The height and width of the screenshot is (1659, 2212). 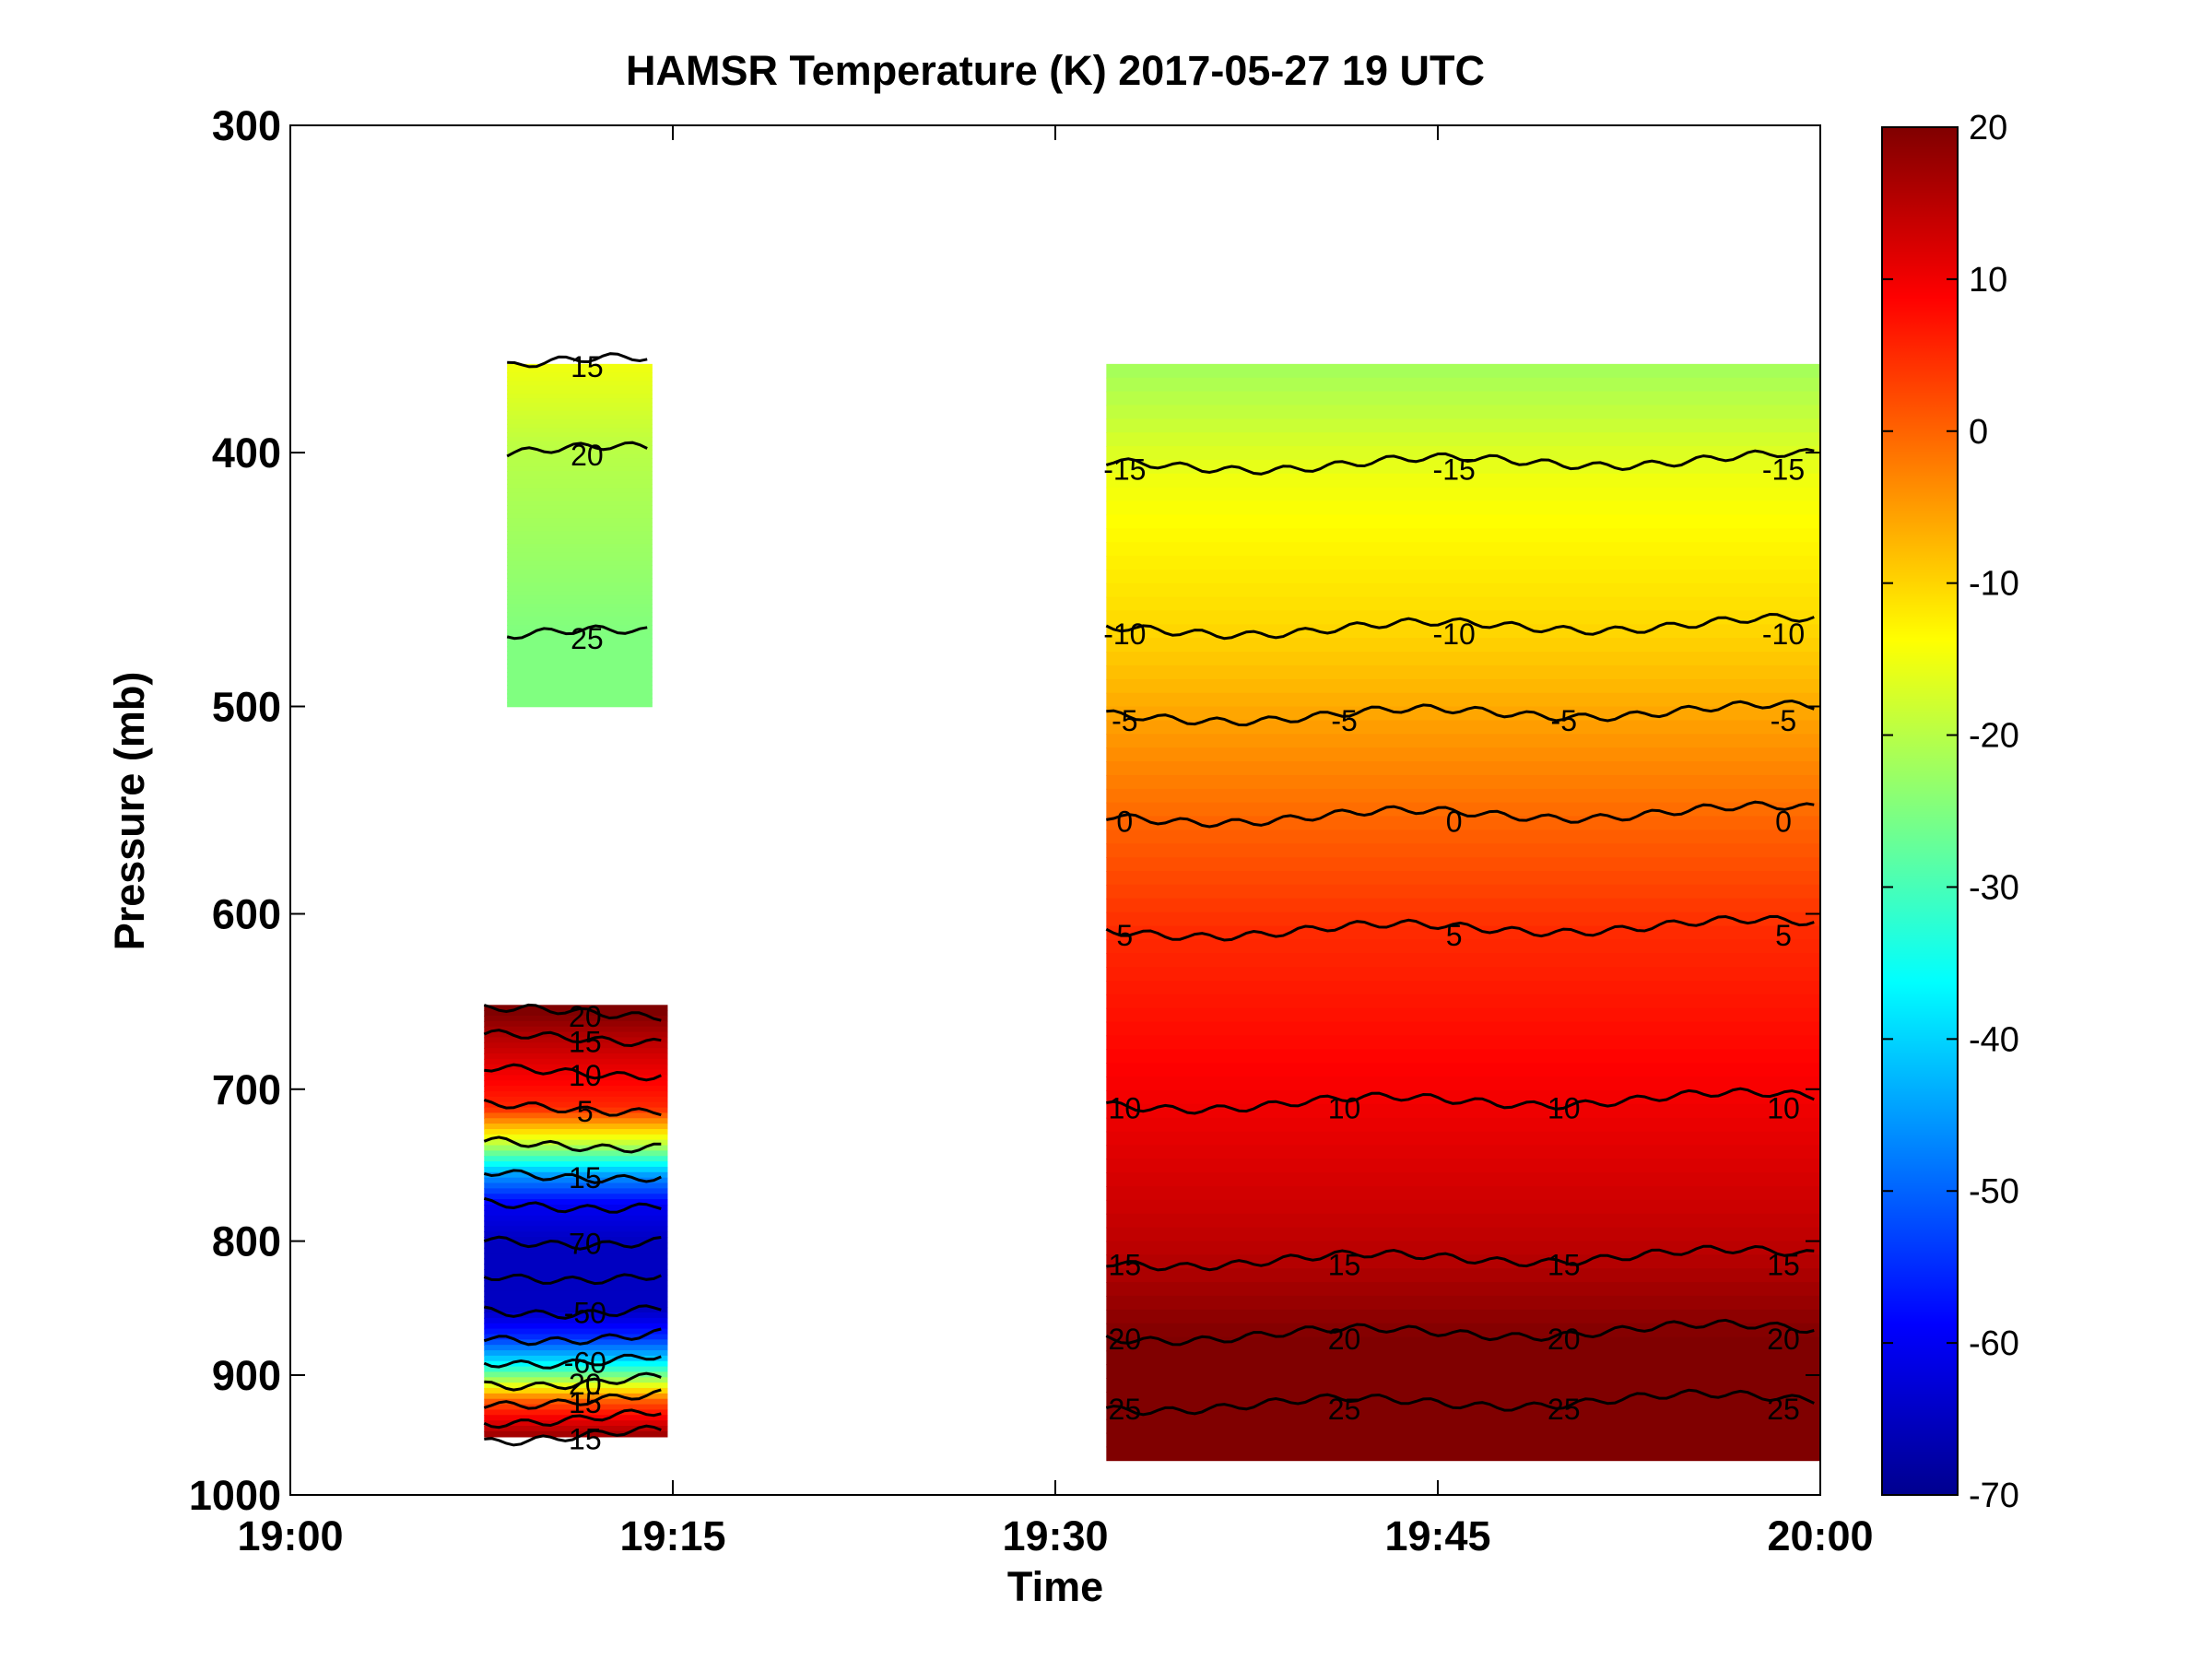 What do you see at coordinates (246, 1375) in the screenshot?
I see `y-tick-label: 900` at bounding box center [246, 1375].